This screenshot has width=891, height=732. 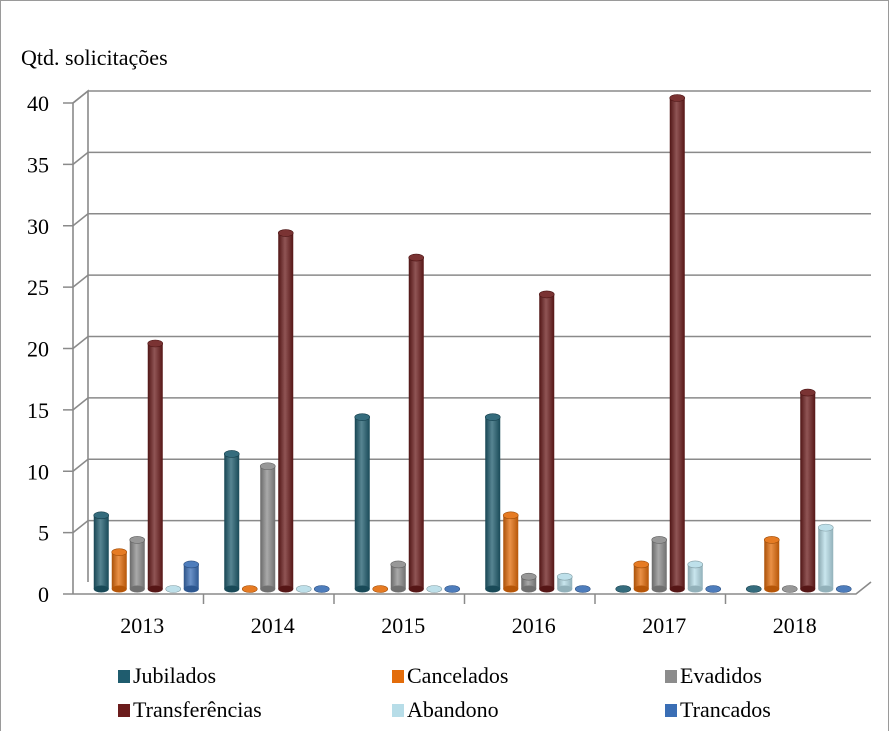 What do you see at coordinates (453, 709) in the screenshot?
I see `legend-label: Abandono` at bounding box center [453, 709].